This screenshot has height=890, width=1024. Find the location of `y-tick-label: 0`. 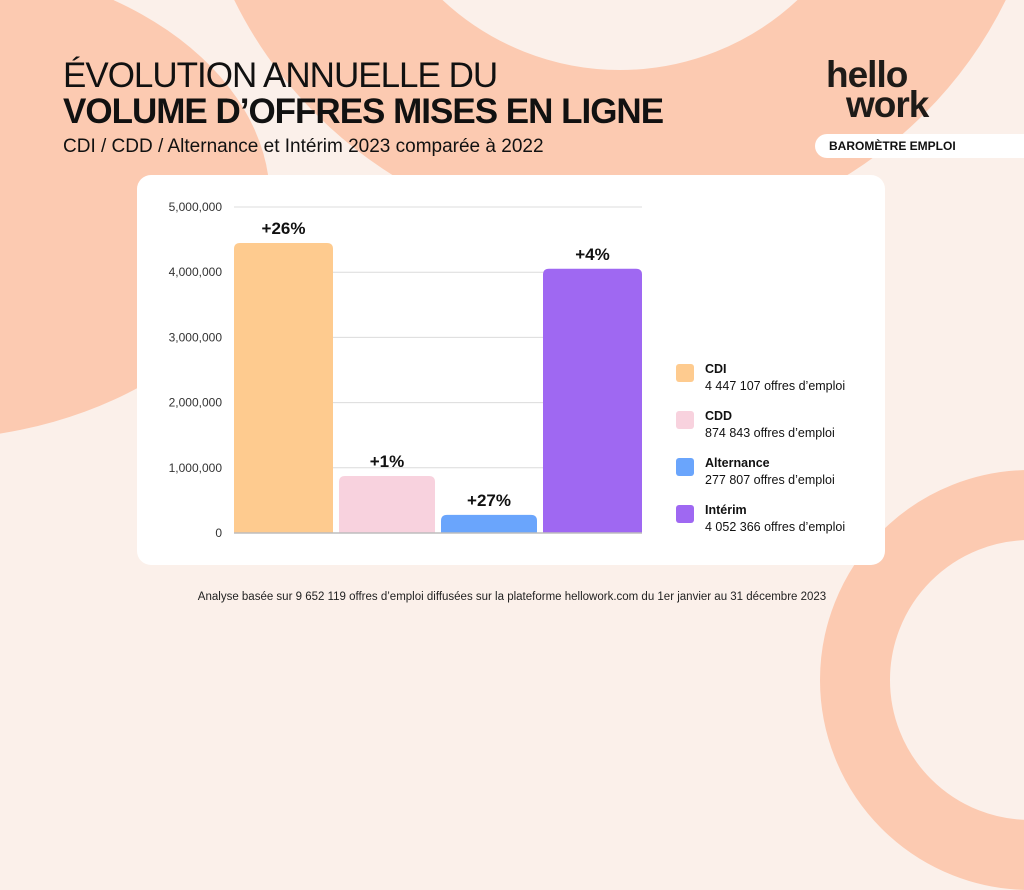

y-tick-label: 0 is located at coordinates (218, 533).